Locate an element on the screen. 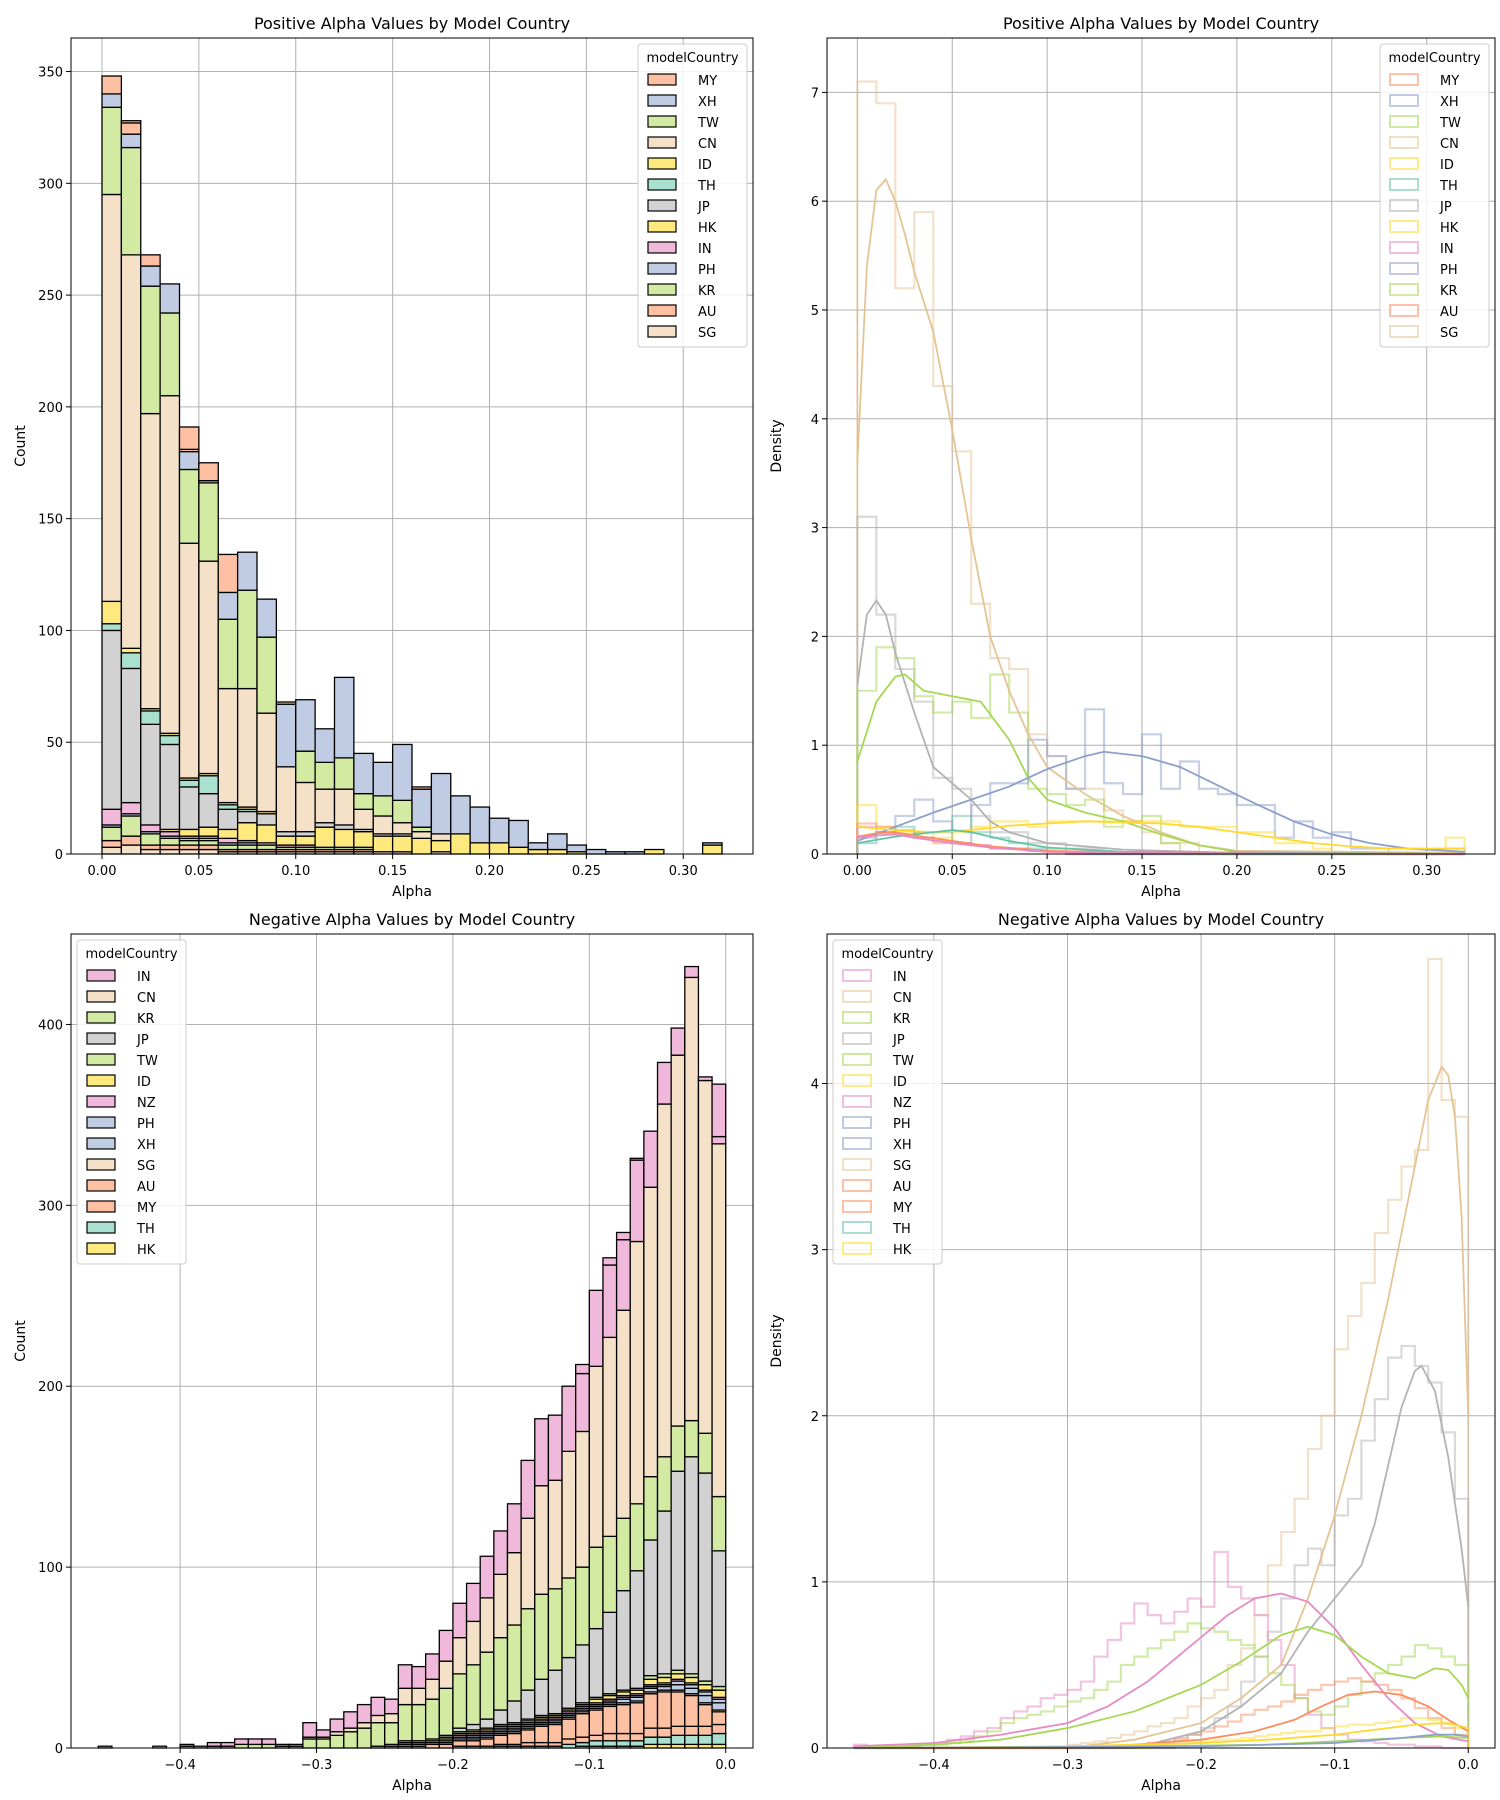  legend-label-JP: JP is located at coordinates (898, 1040).